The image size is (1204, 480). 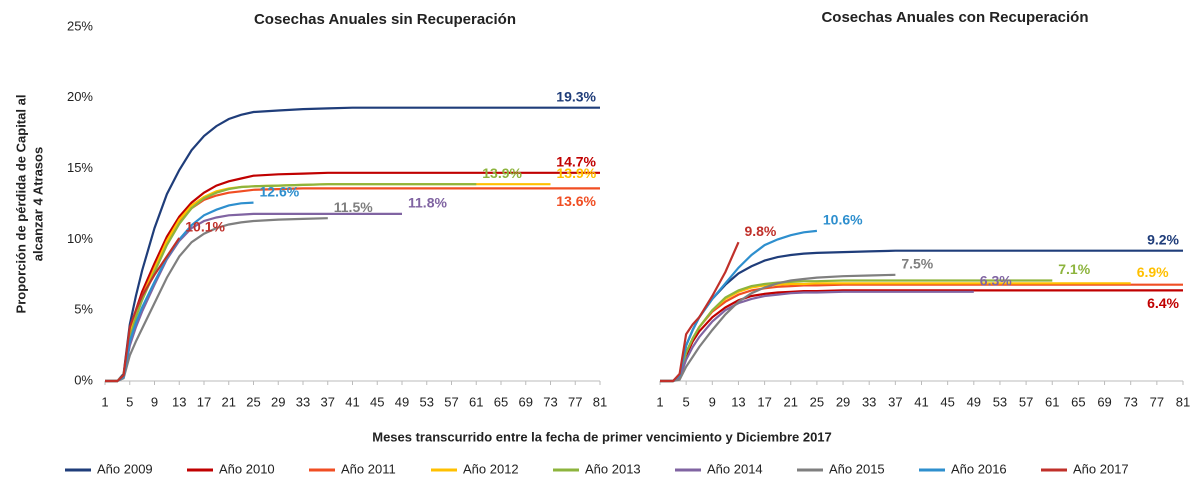 I want to click on data-label: 14.7%, so click(x=576, y=162).